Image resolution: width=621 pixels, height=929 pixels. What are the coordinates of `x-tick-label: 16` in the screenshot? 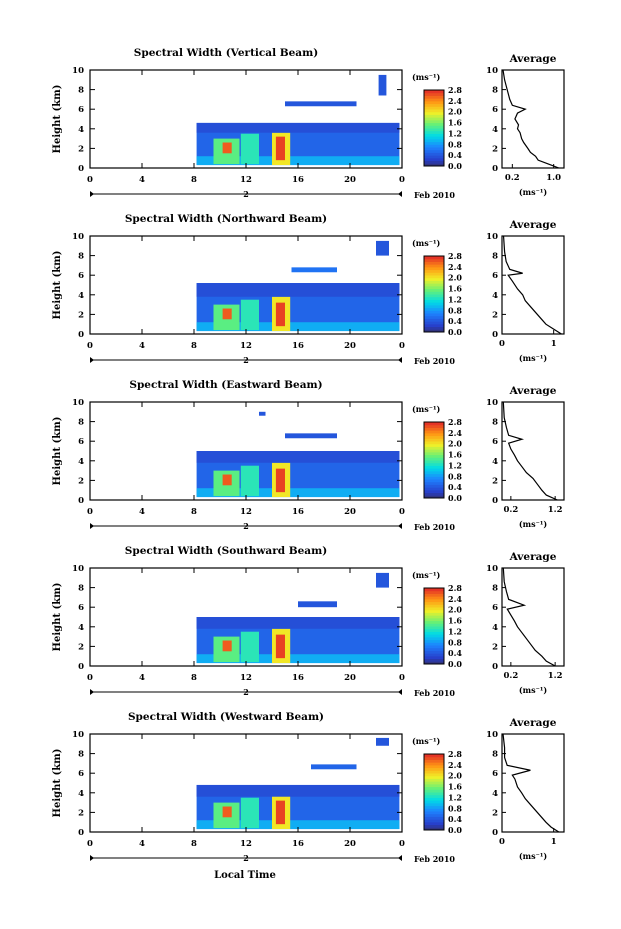 It's located at (298, 180).